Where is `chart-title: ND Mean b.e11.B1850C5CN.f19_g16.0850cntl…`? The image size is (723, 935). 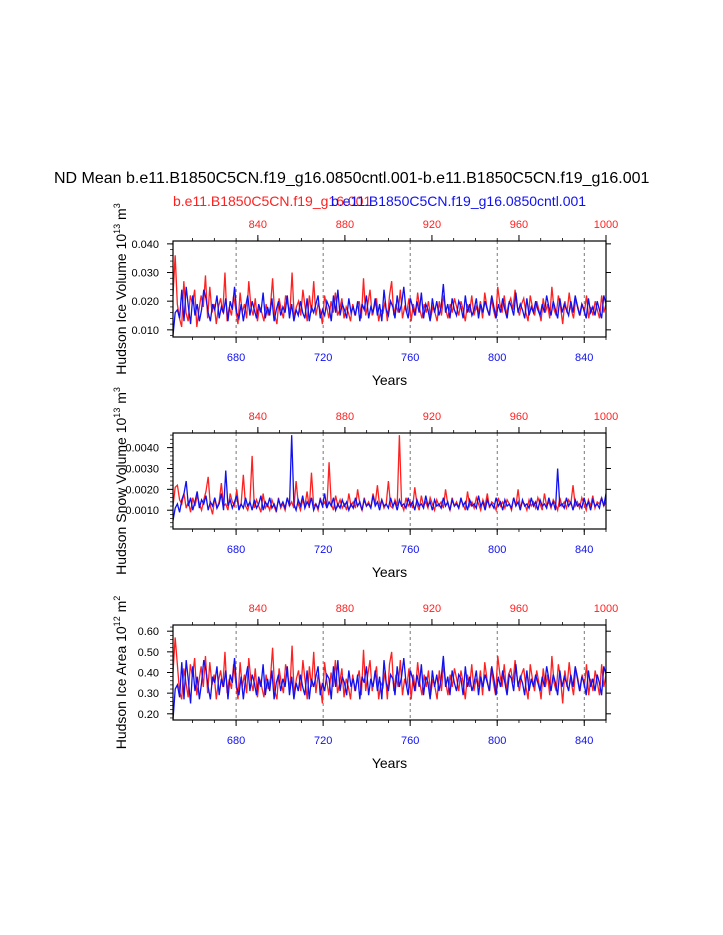
chart-title: ND Mean b.e11.B1850C5CN.f19_g16.0850cntl… is located at coordinates (351, 178).